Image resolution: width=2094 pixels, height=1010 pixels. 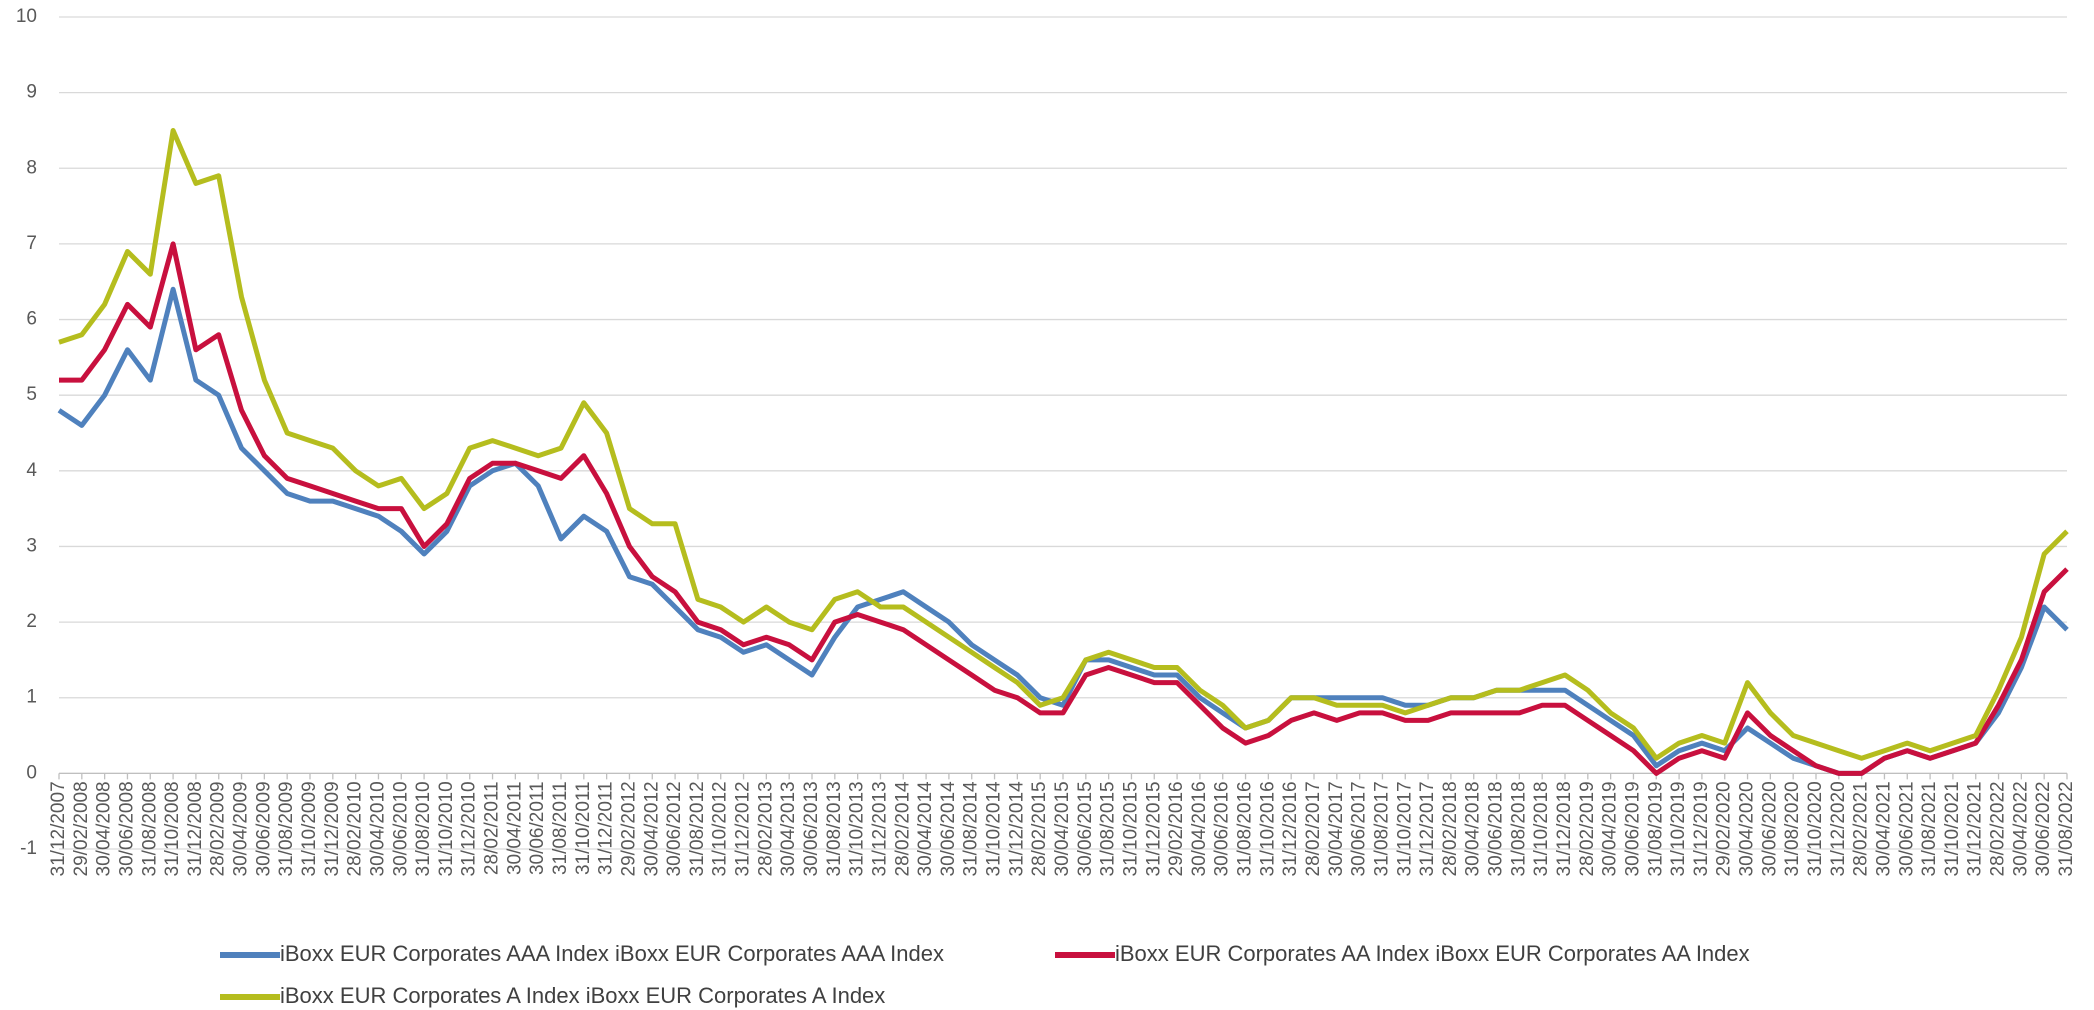 I want to click on x-tick-label: 28/02/2011, so click(x=492, y=828).